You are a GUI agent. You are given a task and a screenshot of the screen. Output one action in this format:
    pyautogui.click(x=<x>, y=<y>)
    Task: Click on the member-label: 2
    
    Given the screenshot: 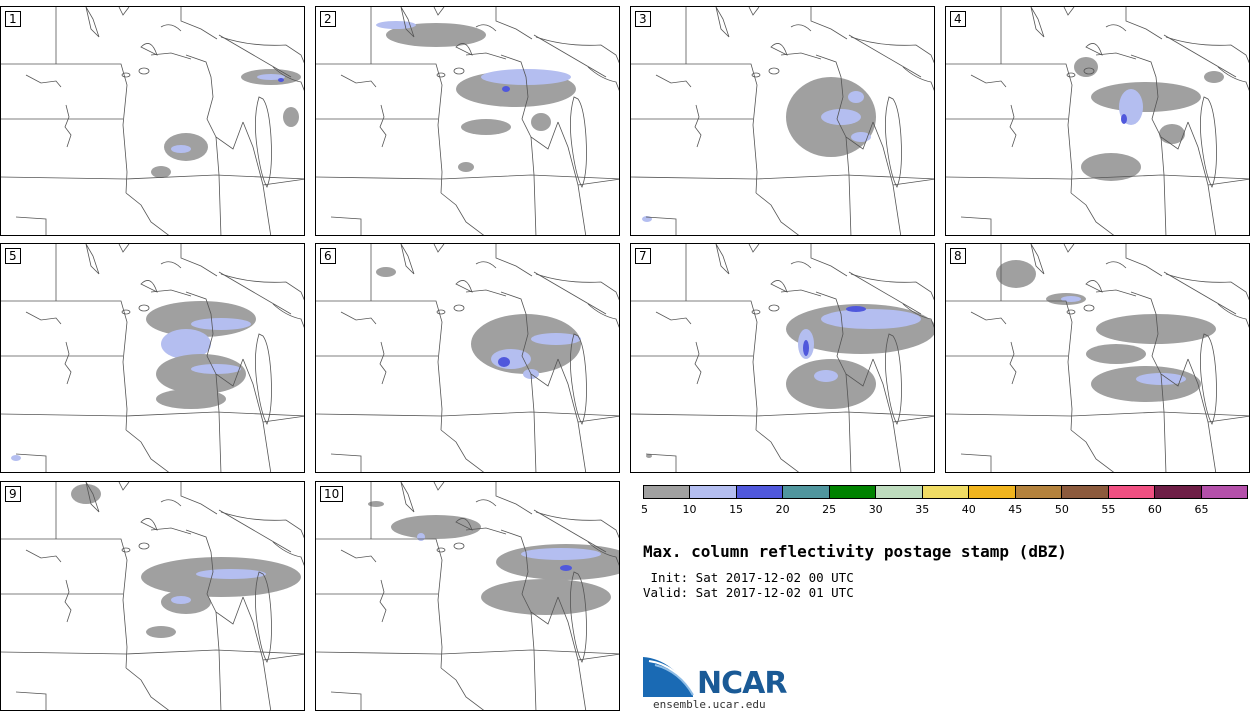 What is the action you would take?
    pyautogui.click(x=328, y=19)
    